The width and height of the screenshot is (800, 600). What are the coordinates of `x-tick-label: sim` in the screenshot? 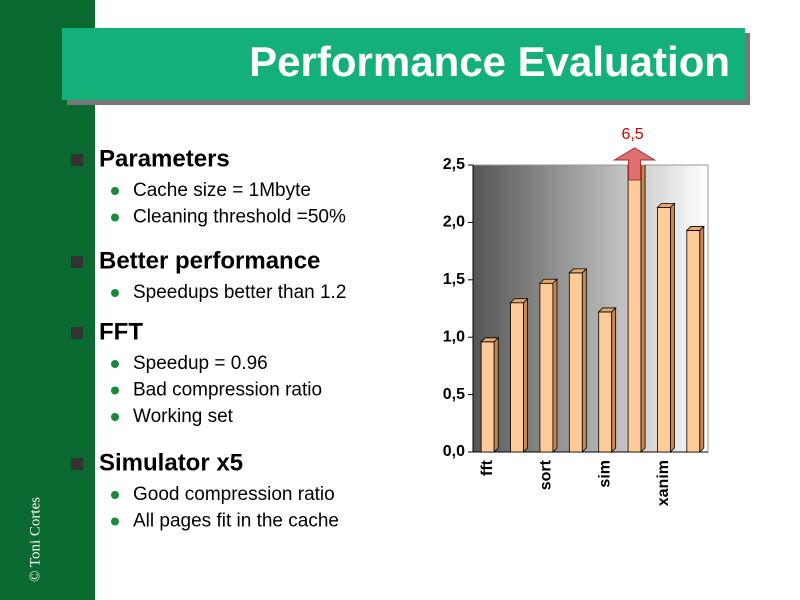 It's located at (604, 474).